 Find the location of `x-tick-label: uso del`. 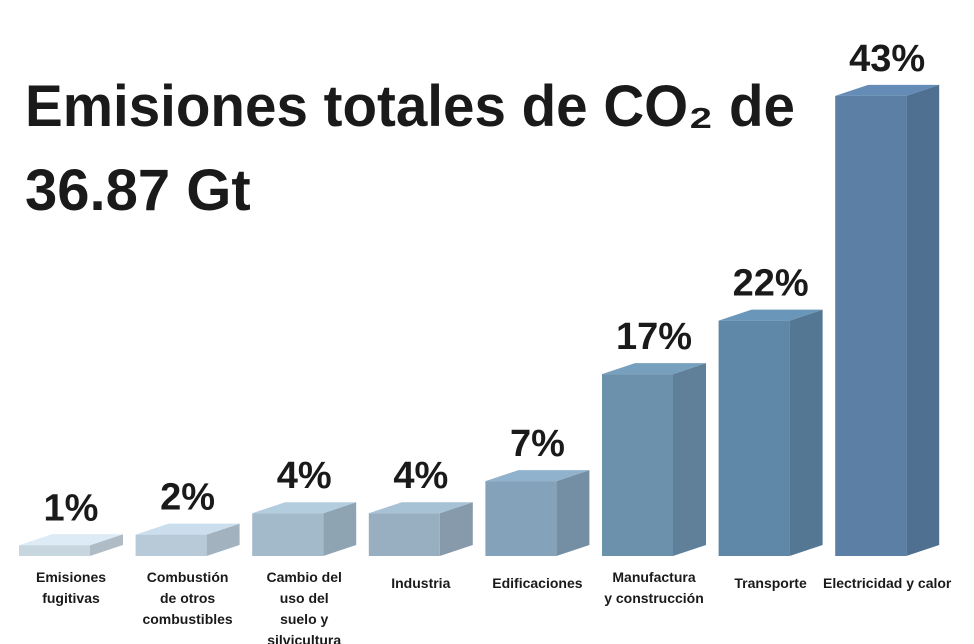

x-tick-label: uso del is located at coordinates (304, 598).